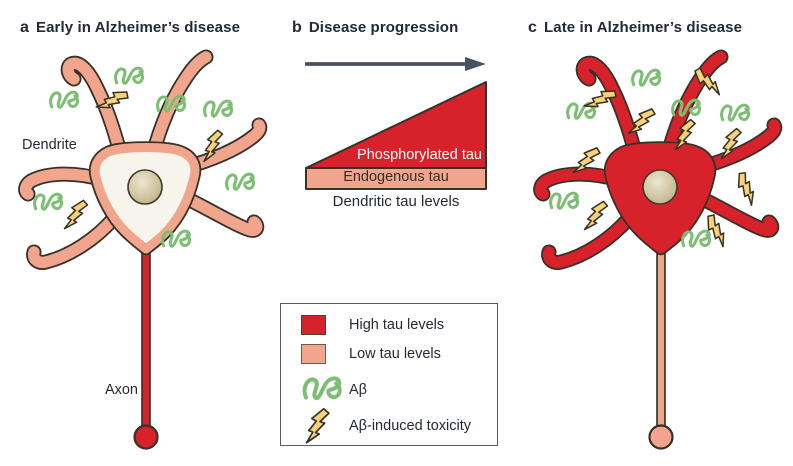 This screenshot has height=466, width=793. Describe the element at coordinates (313, 325) in the screenshot. I see `high-tau-swatch` at that location.